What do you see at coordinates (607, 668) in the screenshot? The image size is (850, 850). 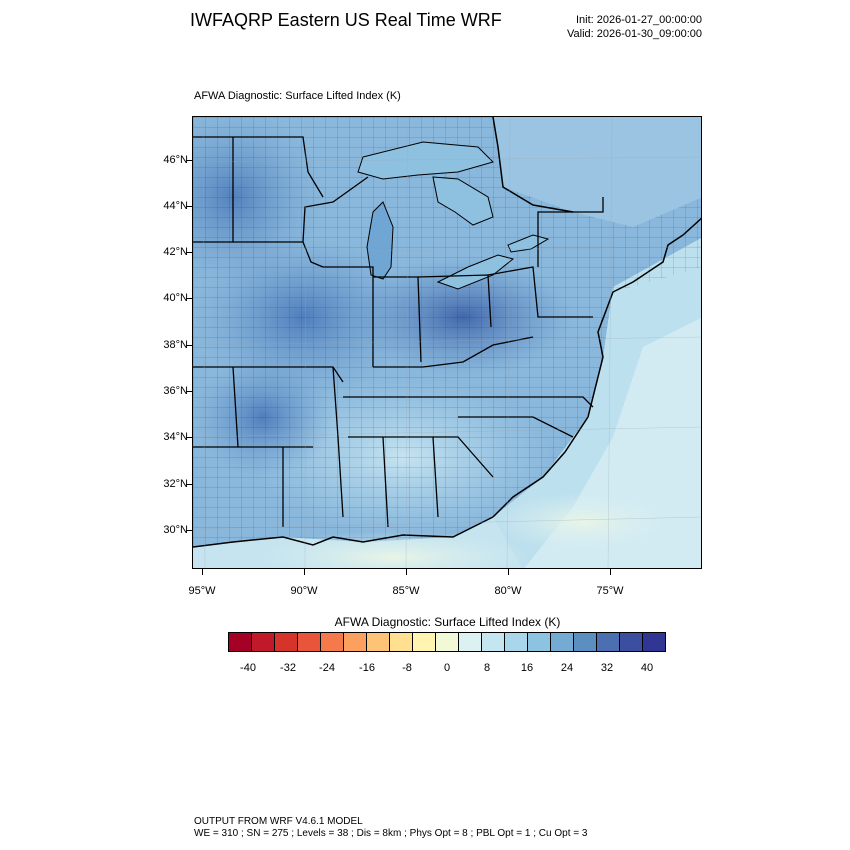 I see `colorbar-label: 32` at bounding box center [607, 668].